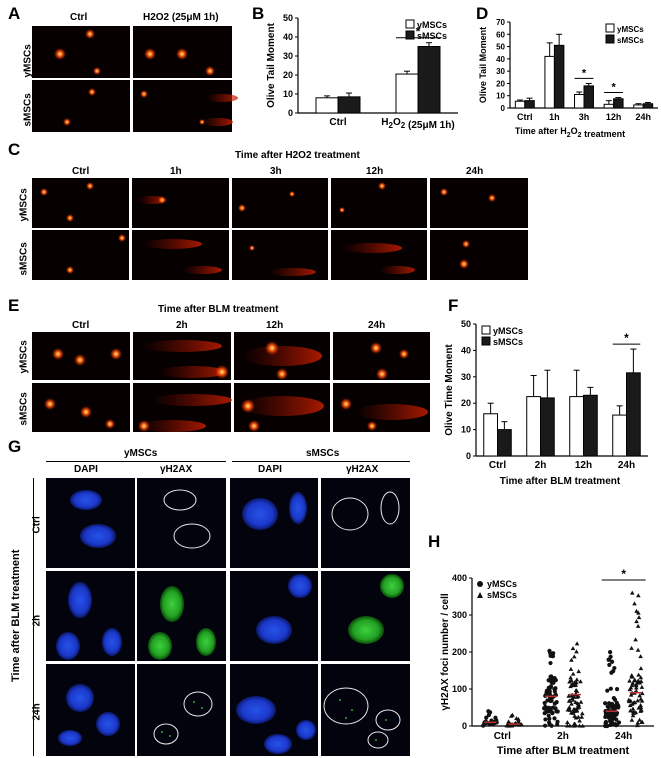 This screenshot has width=662, height=758. I want to click on y-axis-label: Olive Time Moment, so click(449, 390).